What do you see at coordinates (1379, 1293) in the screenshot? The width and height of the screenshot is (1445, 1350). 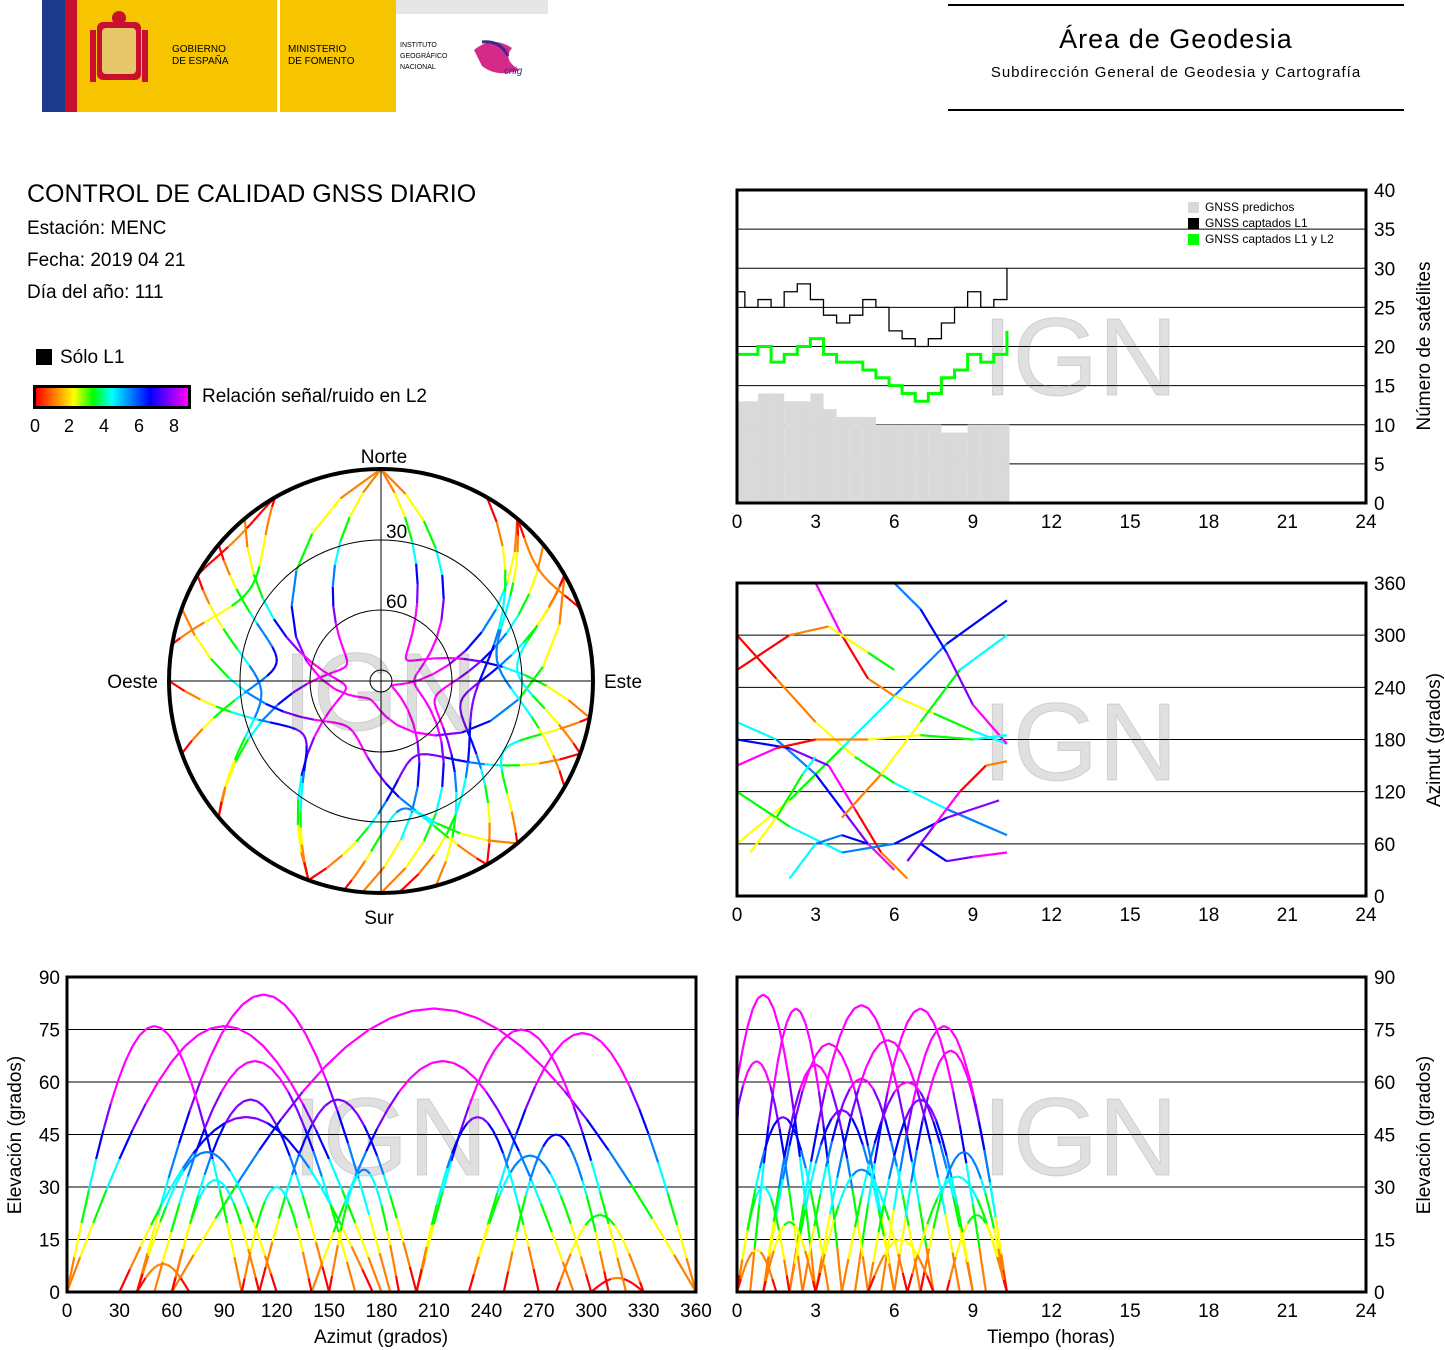 I see `y-tick-label: 0` at bounding box center [1379, 1293].